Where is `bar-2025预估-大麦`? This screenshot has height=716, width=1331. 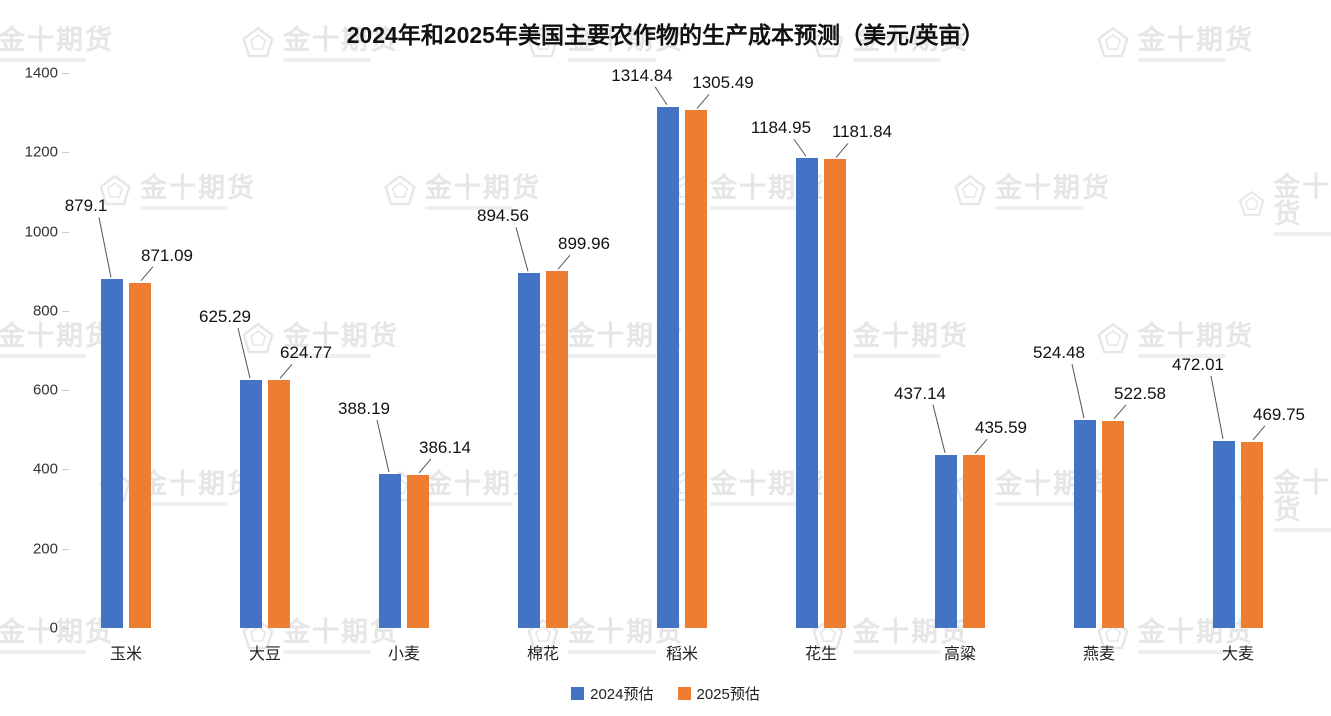 bar-2025预估-大麦 is located at coordinates (1252, 534).